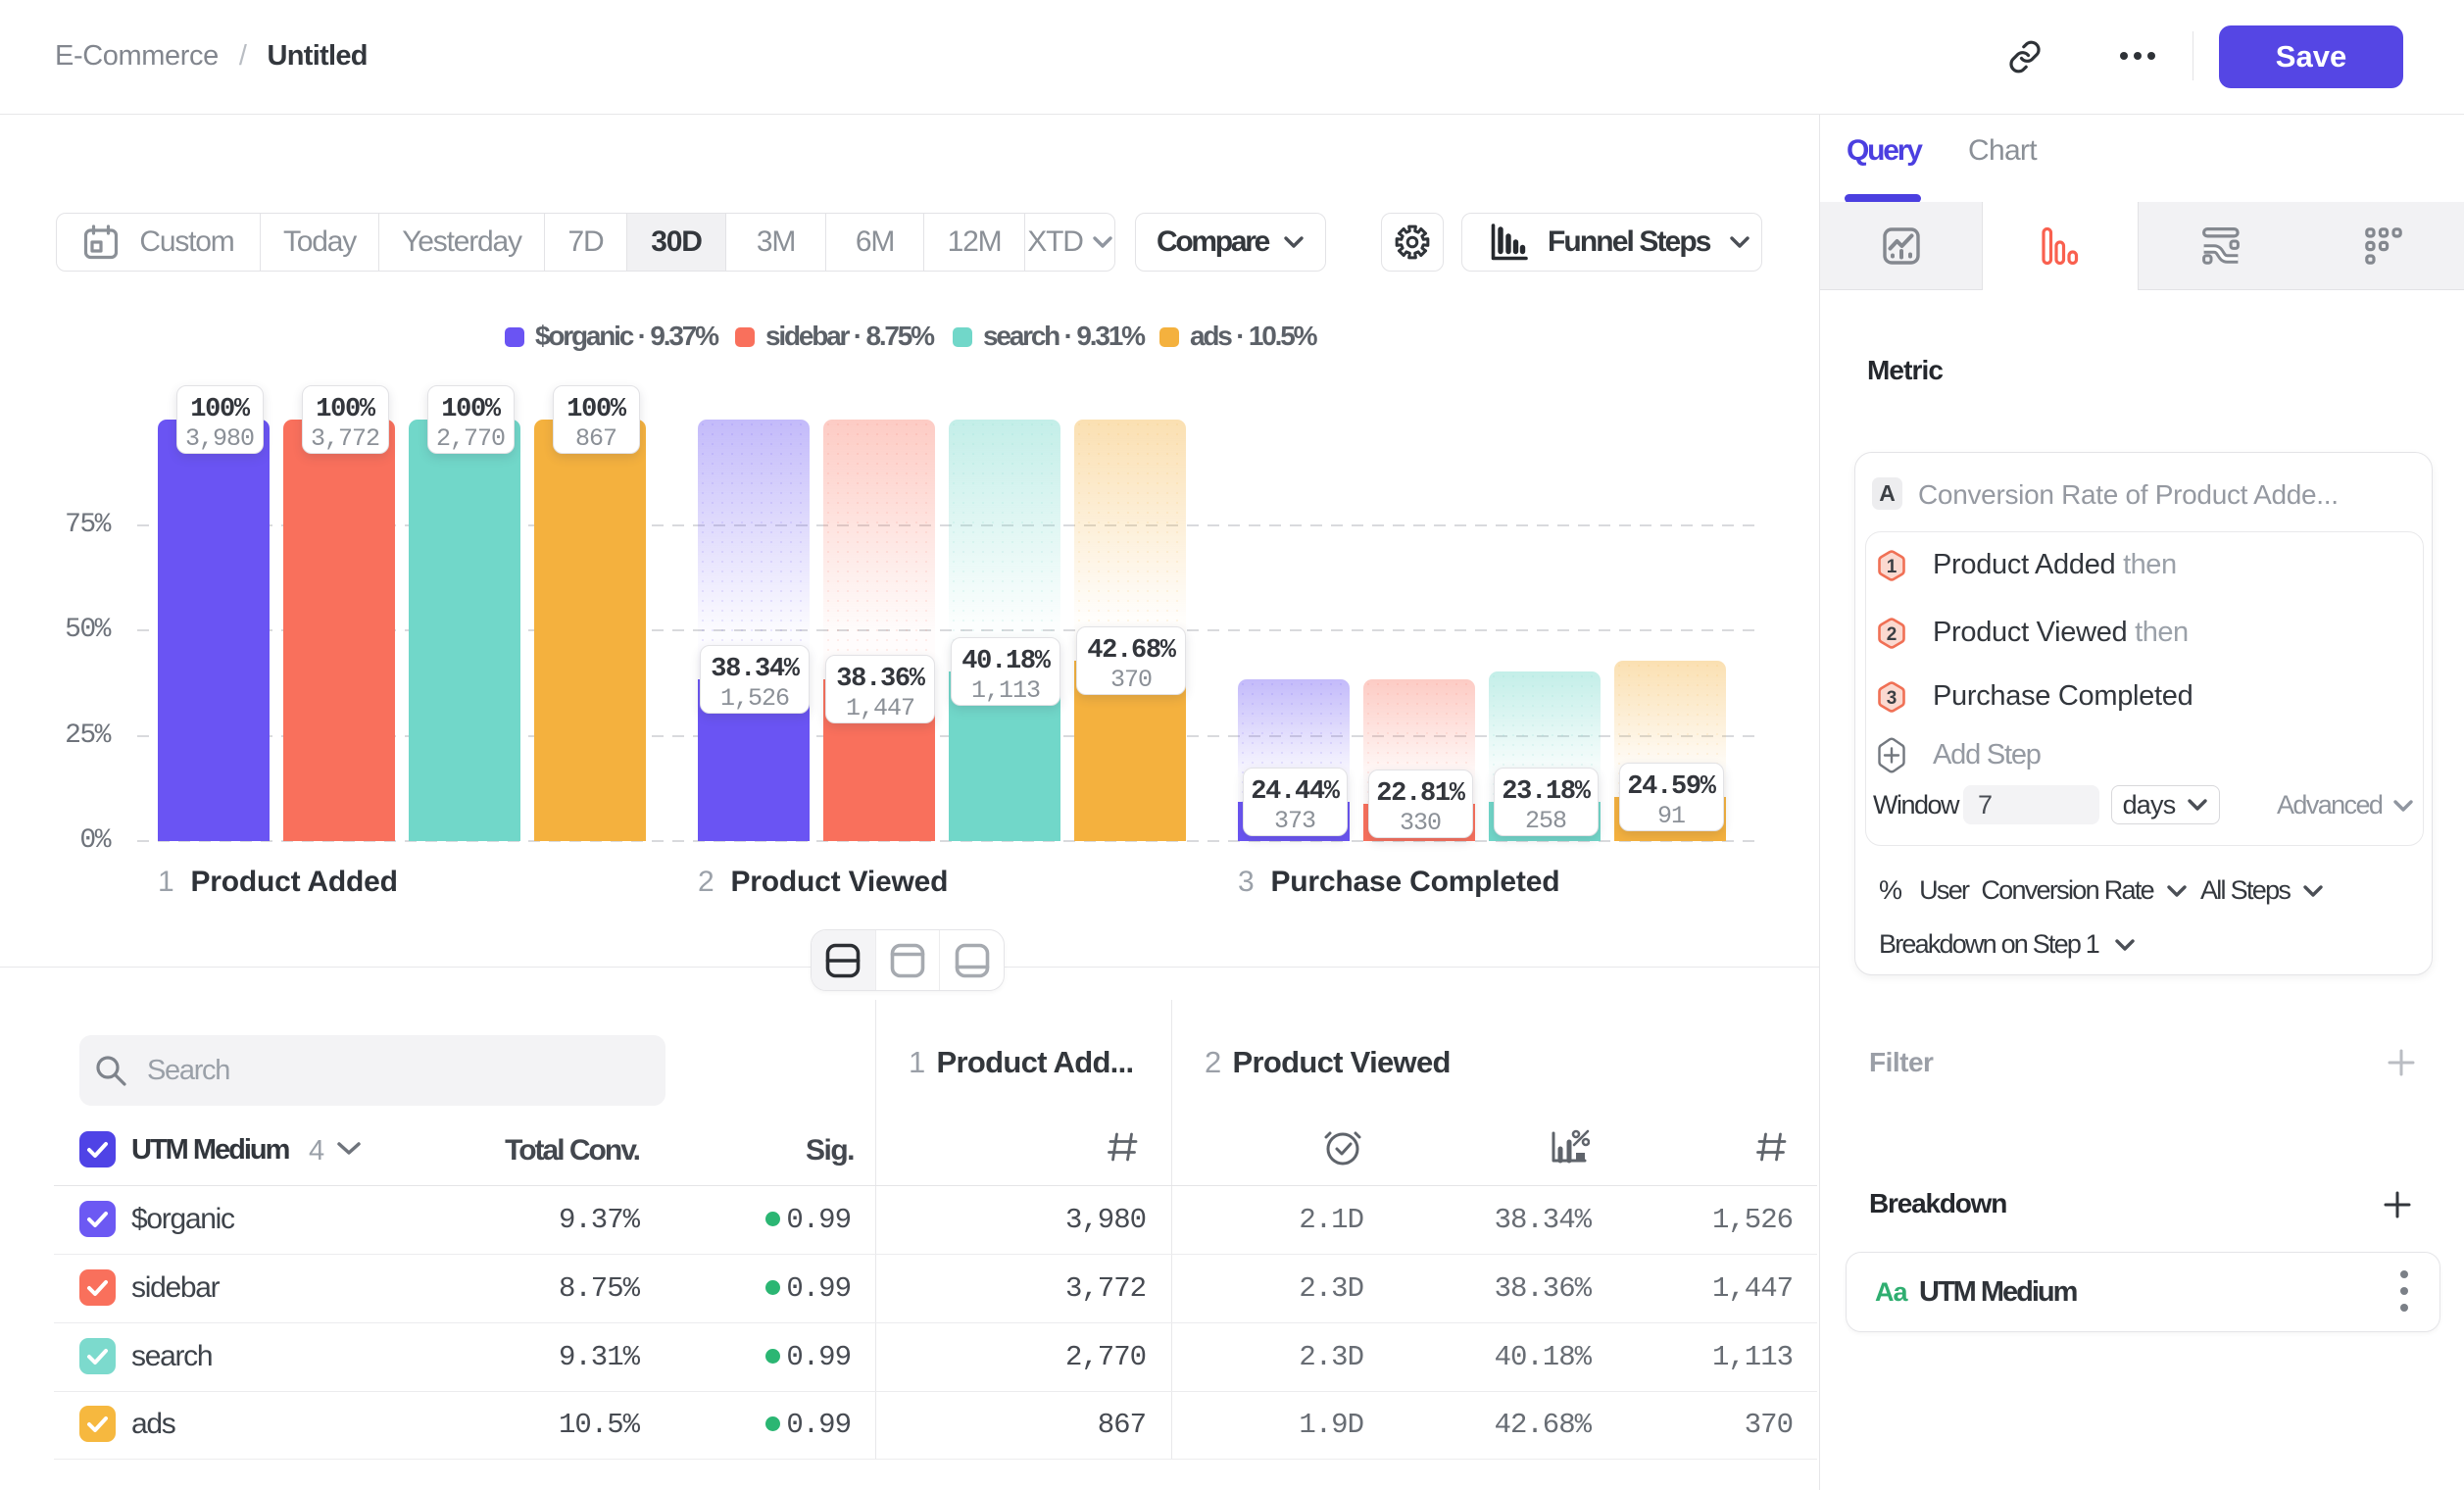  What do you see at coordinates (1892, 635) in the screenshot?
I see `svg-text: 2` at bounding box center [1892, 635].